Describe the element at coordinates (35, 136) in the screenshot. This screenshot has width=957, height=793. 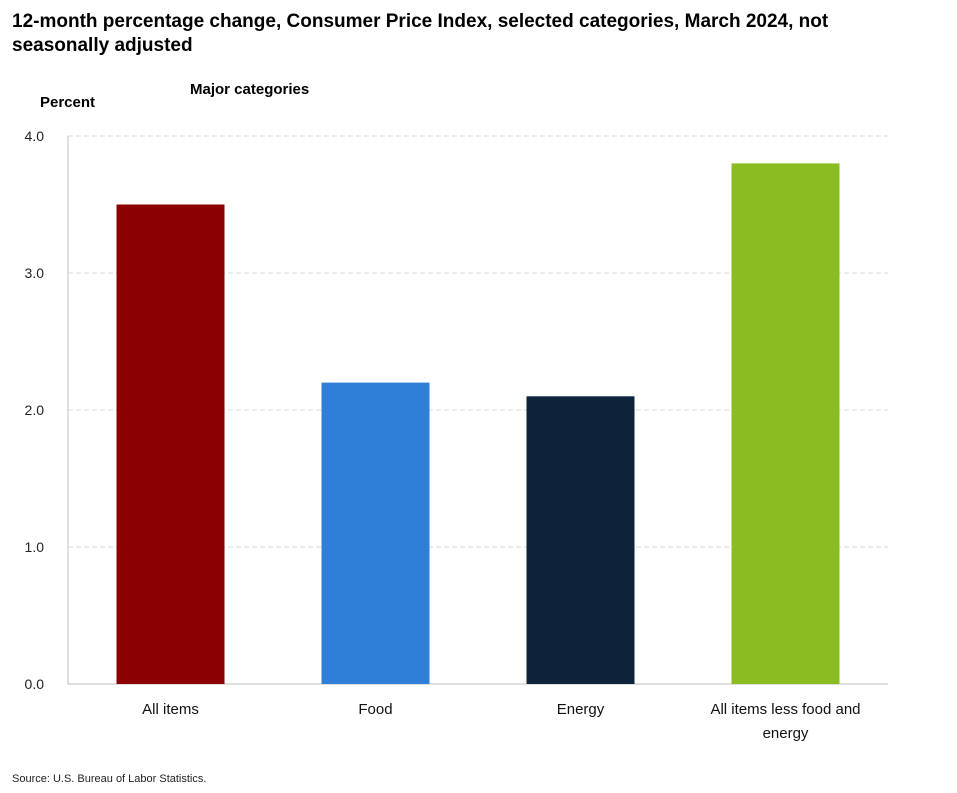
I see `y-tick-label: 4.0` at that location.